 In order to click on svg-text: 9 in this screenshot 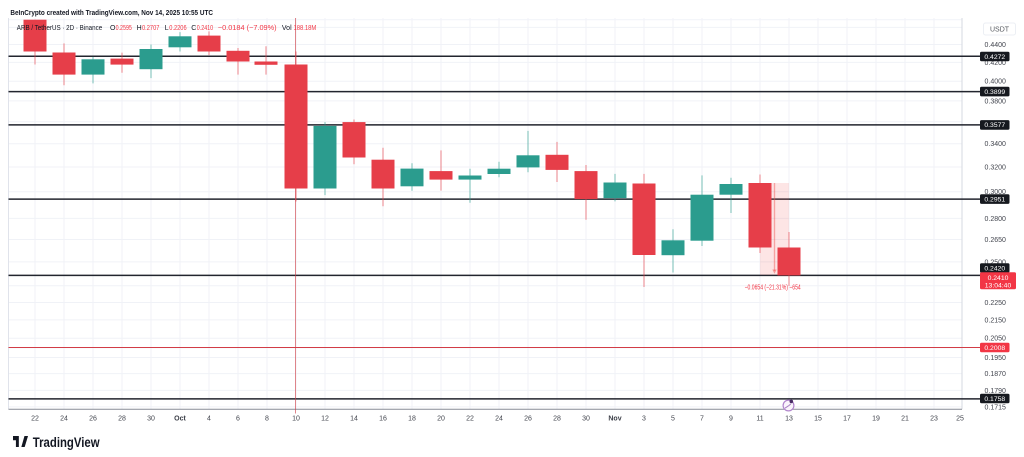, I will do `click(731, 419)`.